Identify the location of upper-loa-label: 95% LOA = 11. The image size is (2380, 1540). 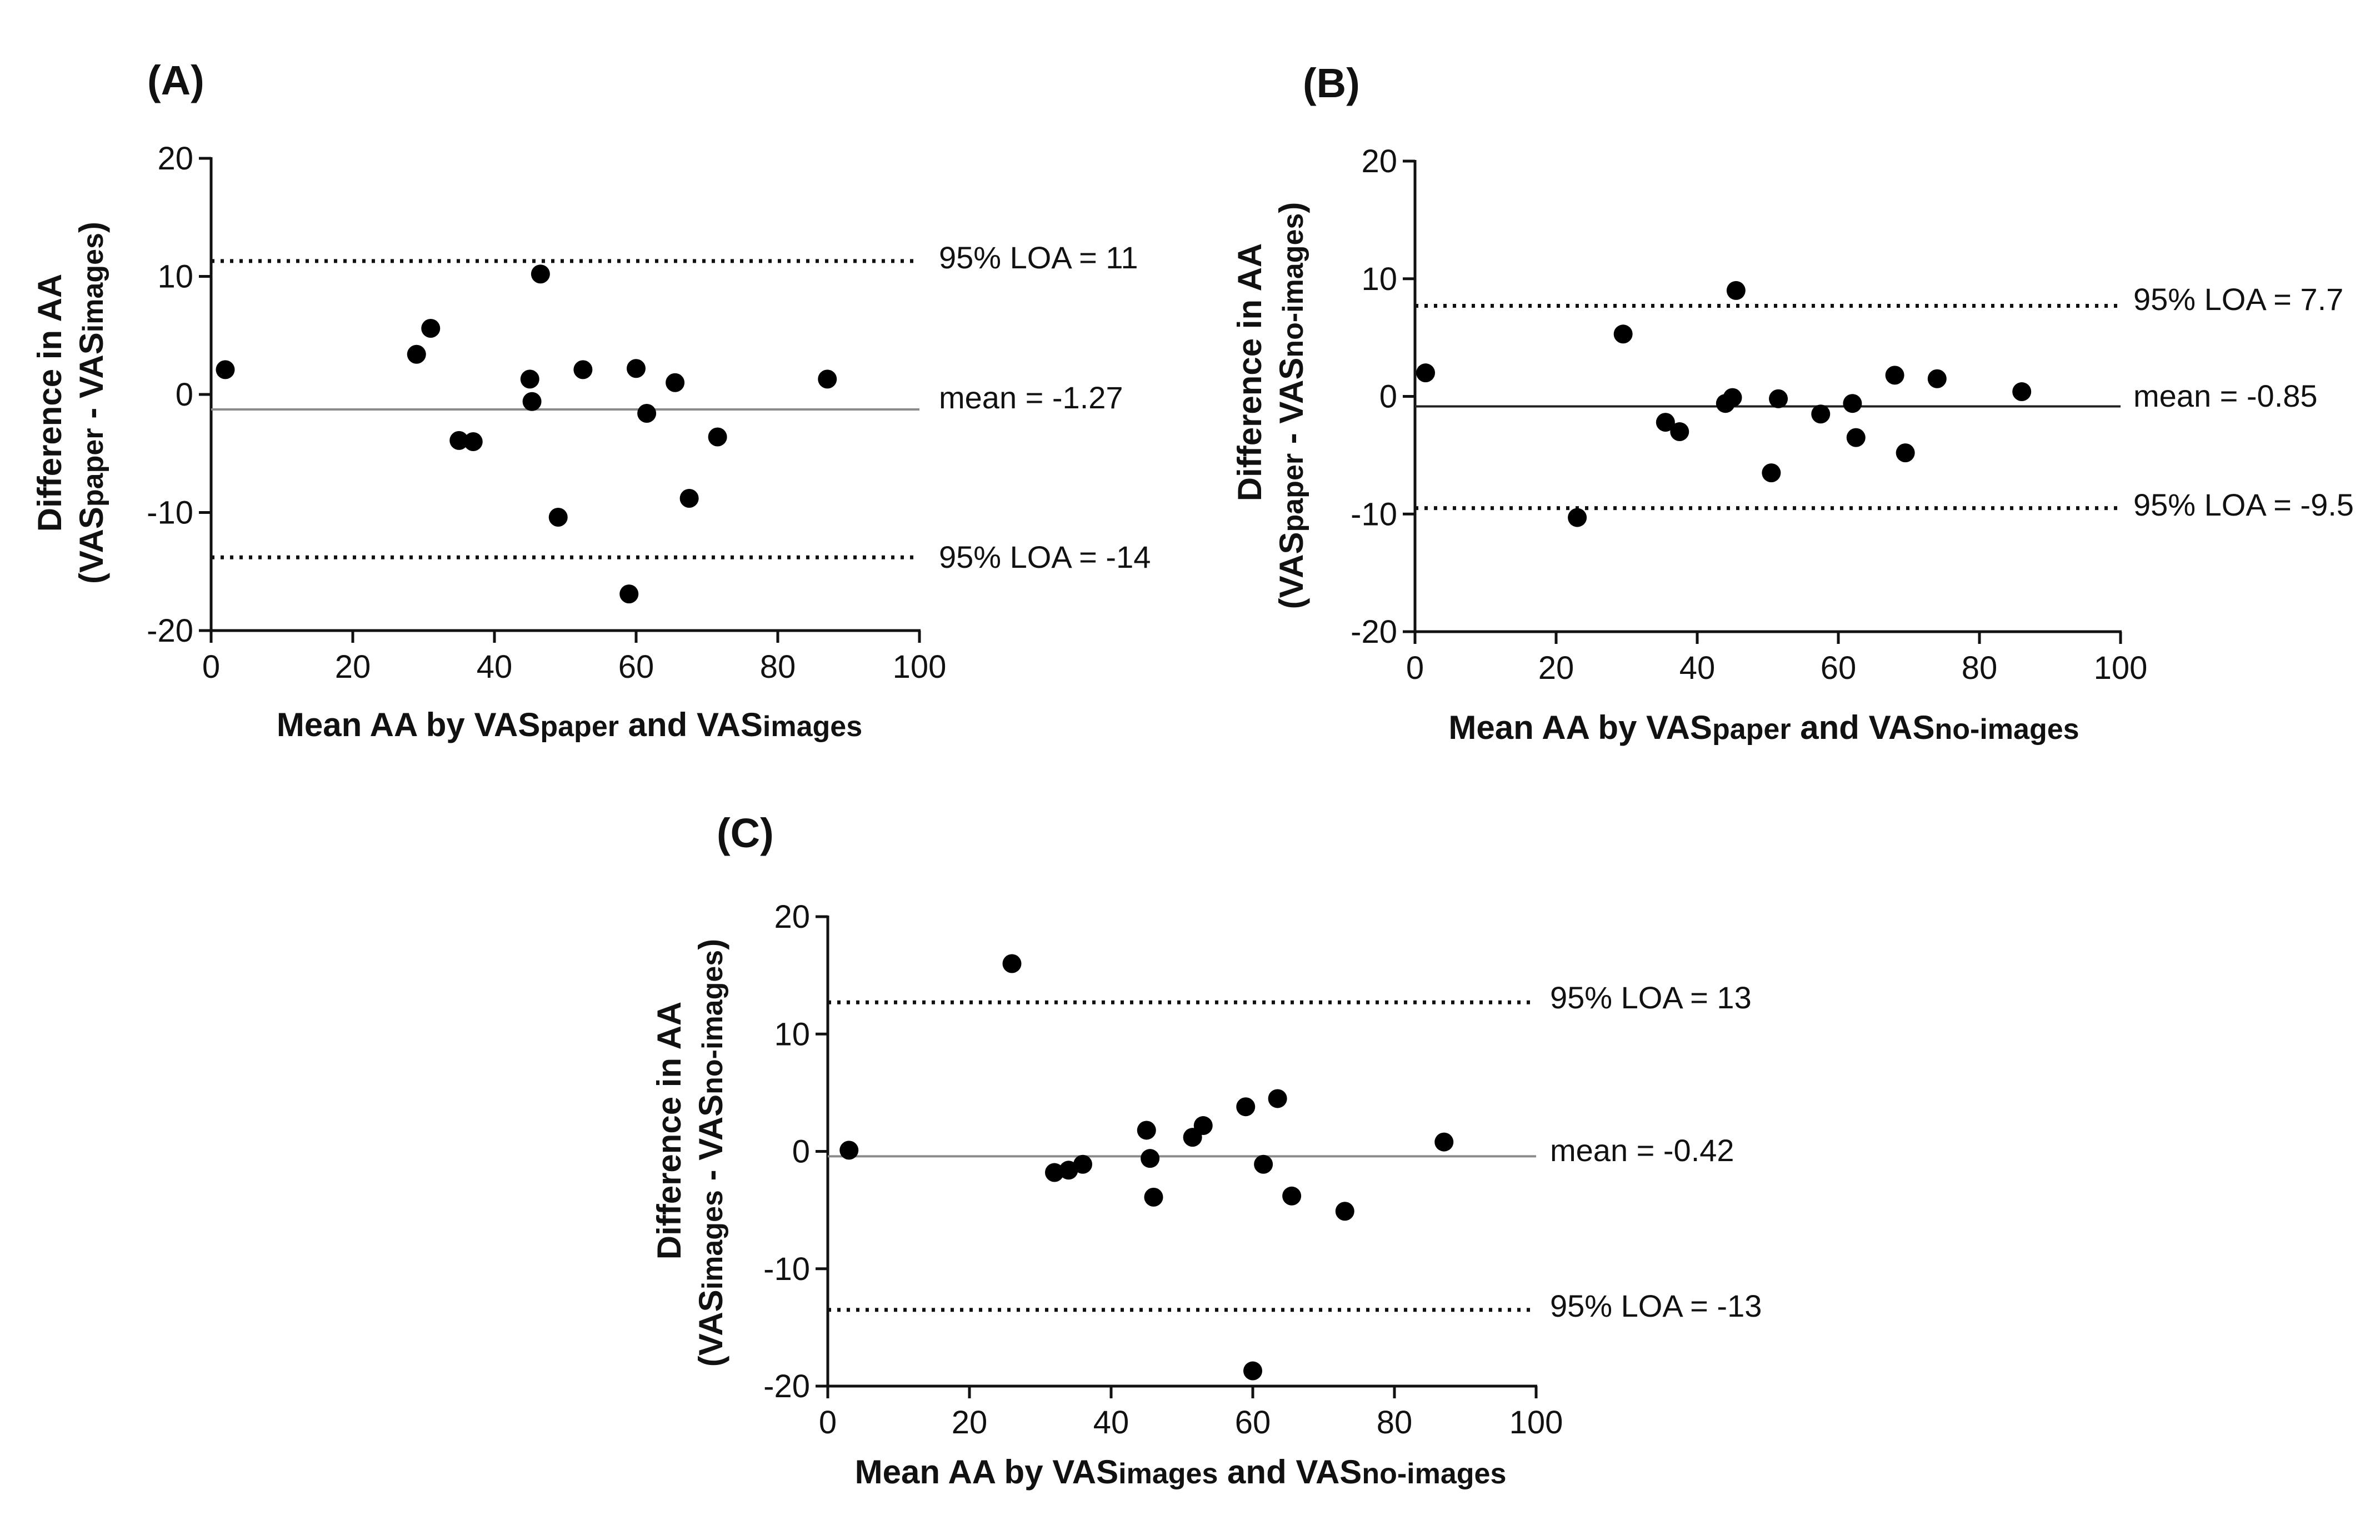
(1038, 257).